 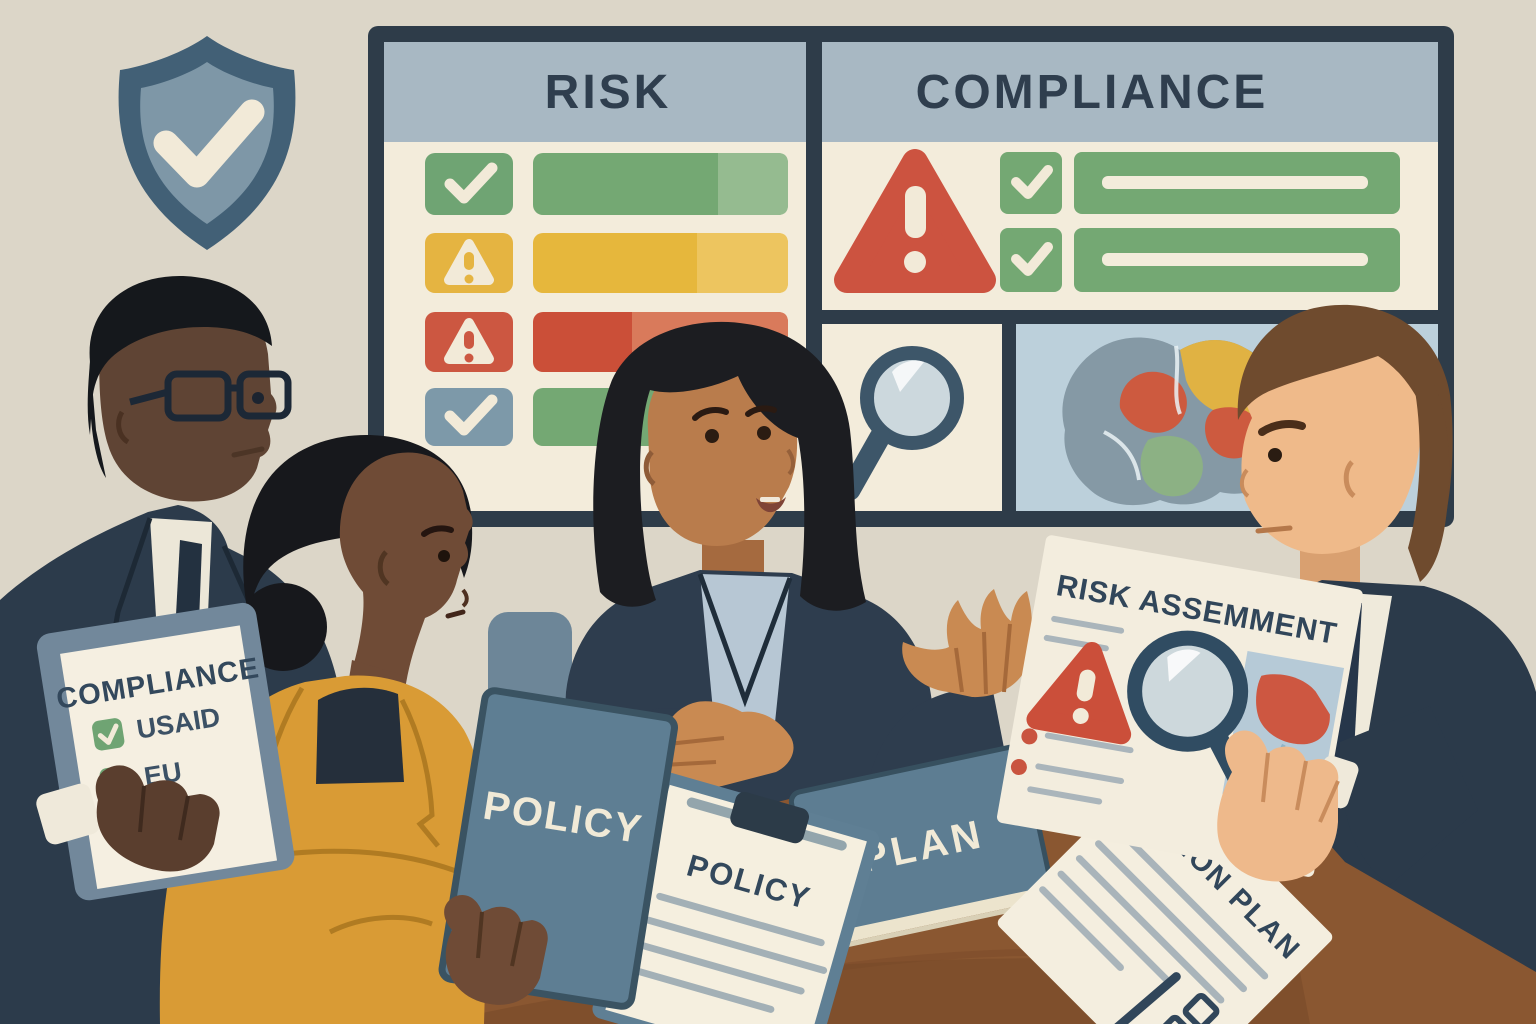 I want to click on clipboard-check-icon, so click(x=108, y=734).